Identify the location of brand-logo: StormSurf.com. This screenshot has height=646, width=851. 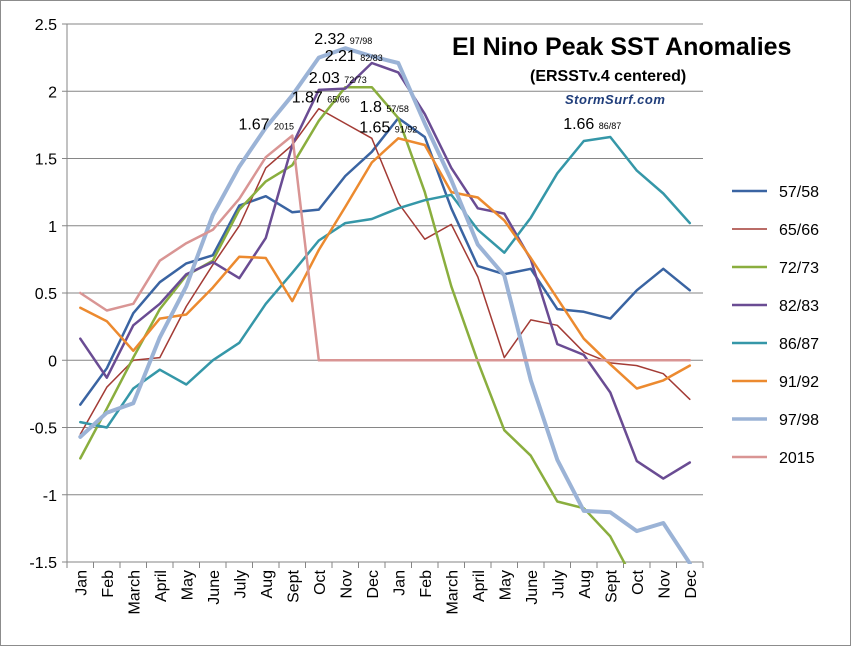
(615, 99).